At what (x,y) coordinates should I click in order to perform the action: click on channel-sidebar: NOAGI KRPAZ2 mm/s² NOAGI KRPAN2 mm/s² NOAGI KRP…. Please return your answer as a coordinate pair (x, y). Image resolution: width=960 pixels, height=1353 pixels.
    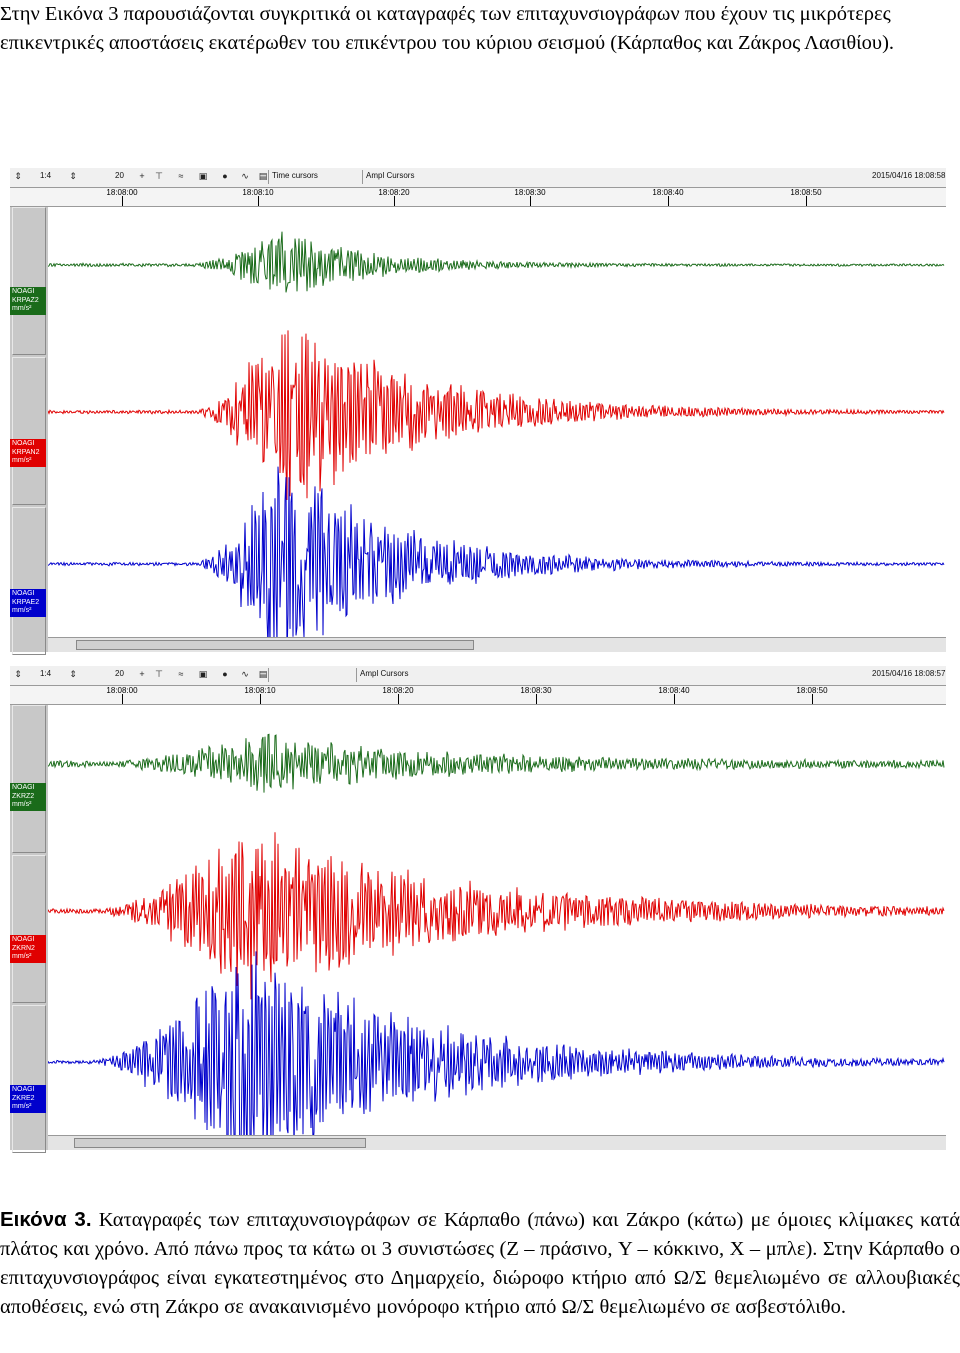
    Looking at the image, I should click on (29, 431).